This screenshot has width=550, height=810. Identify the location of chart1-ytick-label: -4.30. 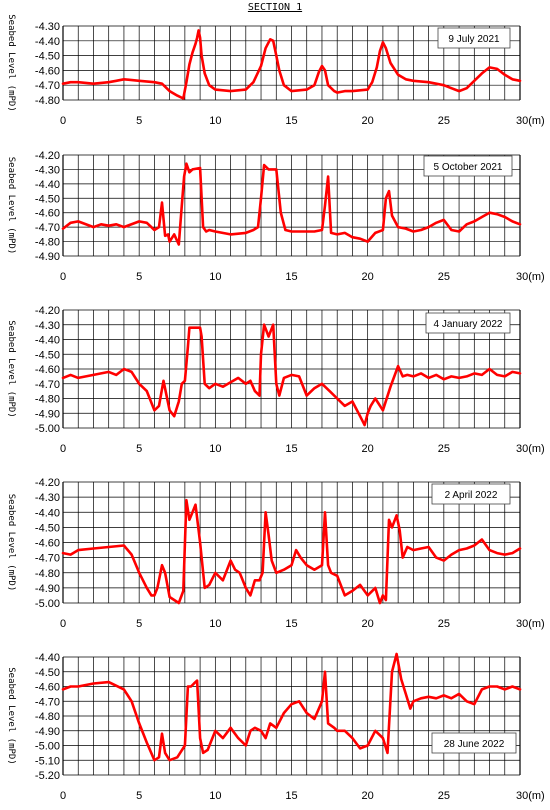
(47, 27).